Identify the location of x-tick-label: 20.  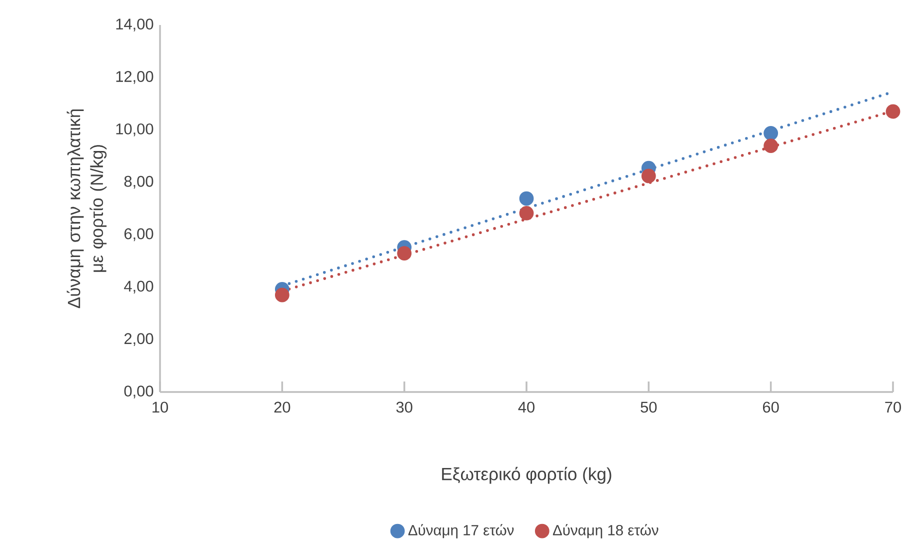
(282, 407).